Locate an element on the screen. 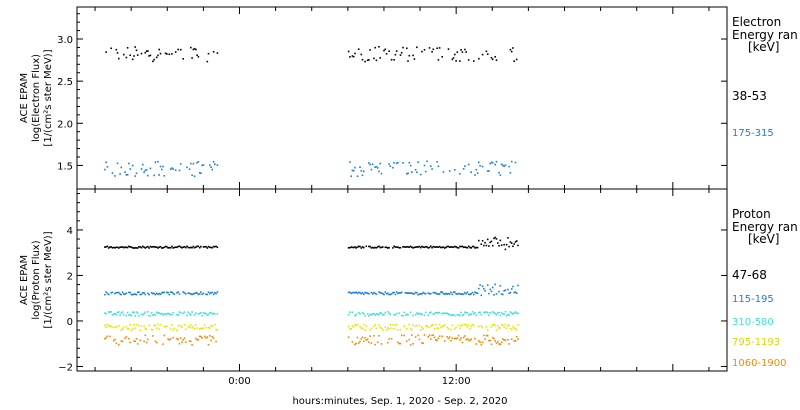 Image resolution: width=800 pixels, height=410 pixels. electron-ytick-label: 2.0 is located at coordinates (65, 124).